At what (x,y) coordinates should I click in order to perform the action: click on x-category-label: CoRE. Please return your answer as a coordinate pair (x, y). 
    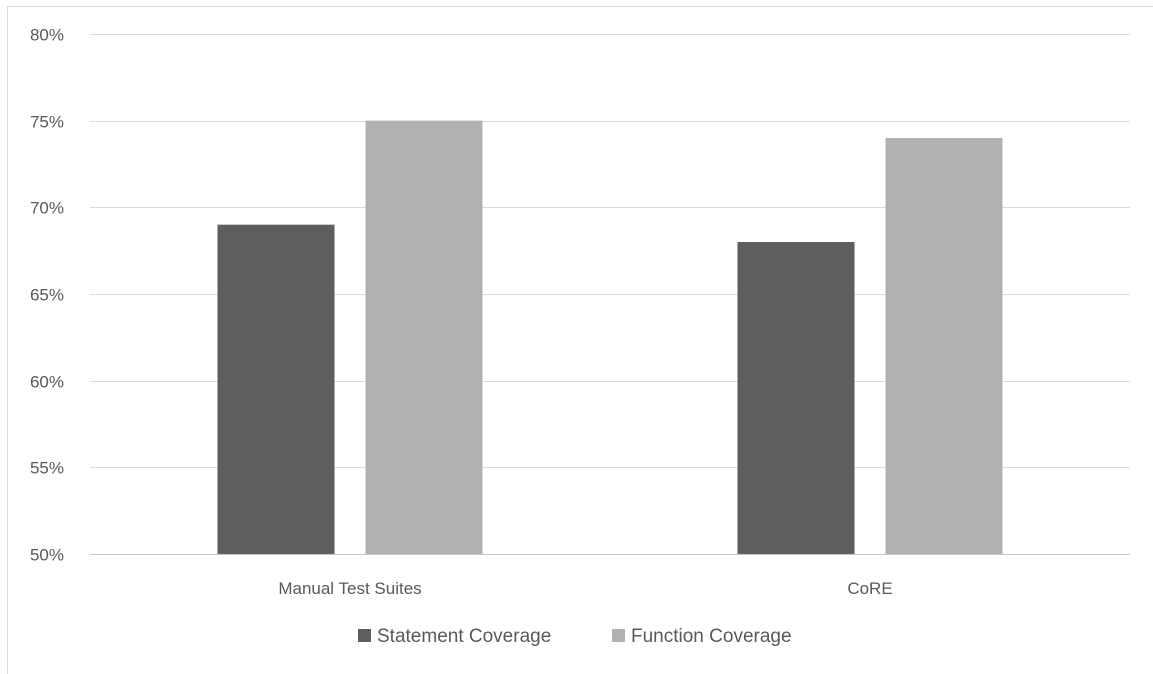
    Looking at the image, I should click on (869, 588).